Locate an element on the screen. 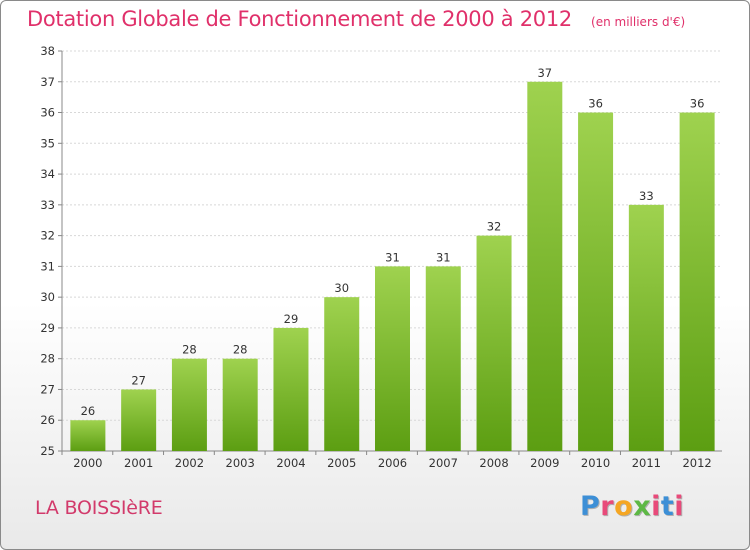 This screenshot has height=550, width=750. y-tick-label: 37 is located at coordinates (47, 82).